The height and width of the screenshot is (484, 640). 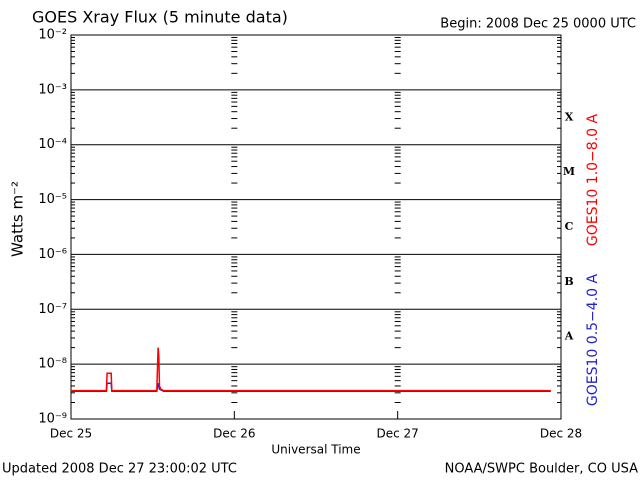 What do you see at coordinates (52, 254) in the screenshot?
I see `y-tick-label: 10⁻⁶` at bounding box center [52, 254].